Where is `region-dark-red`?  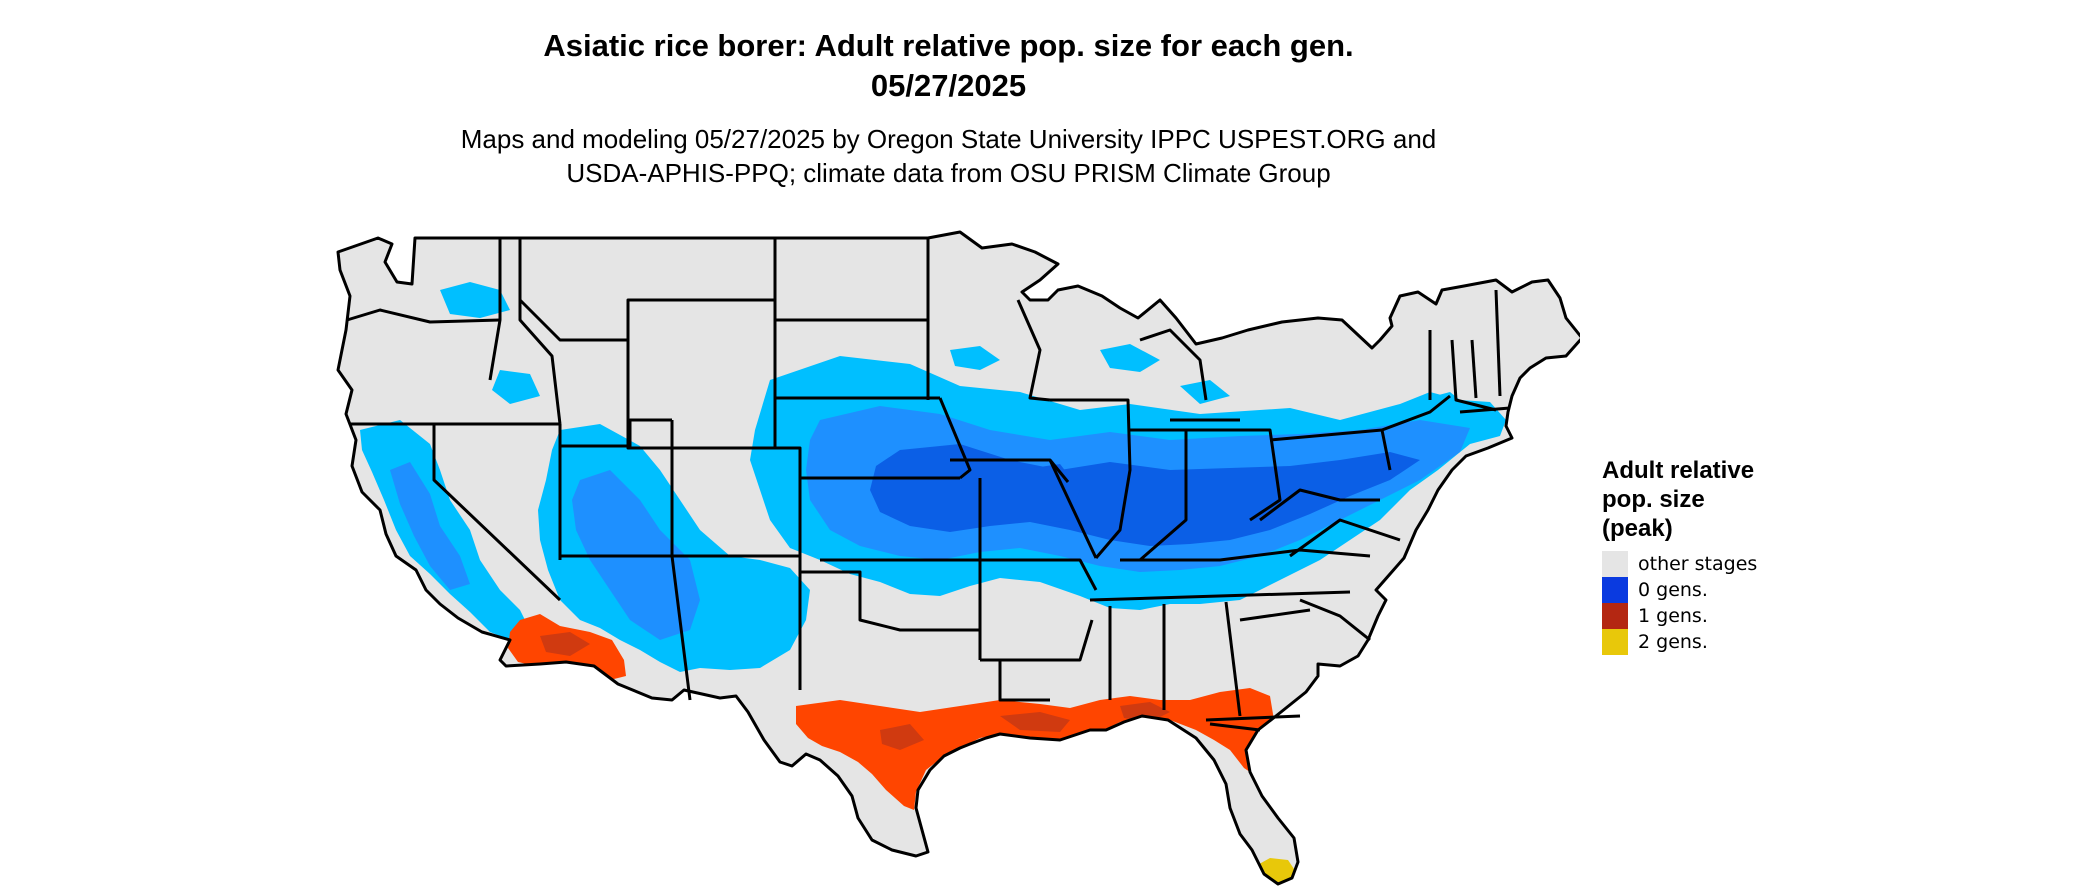
region-dark-red is located at coordinates (855, 691).